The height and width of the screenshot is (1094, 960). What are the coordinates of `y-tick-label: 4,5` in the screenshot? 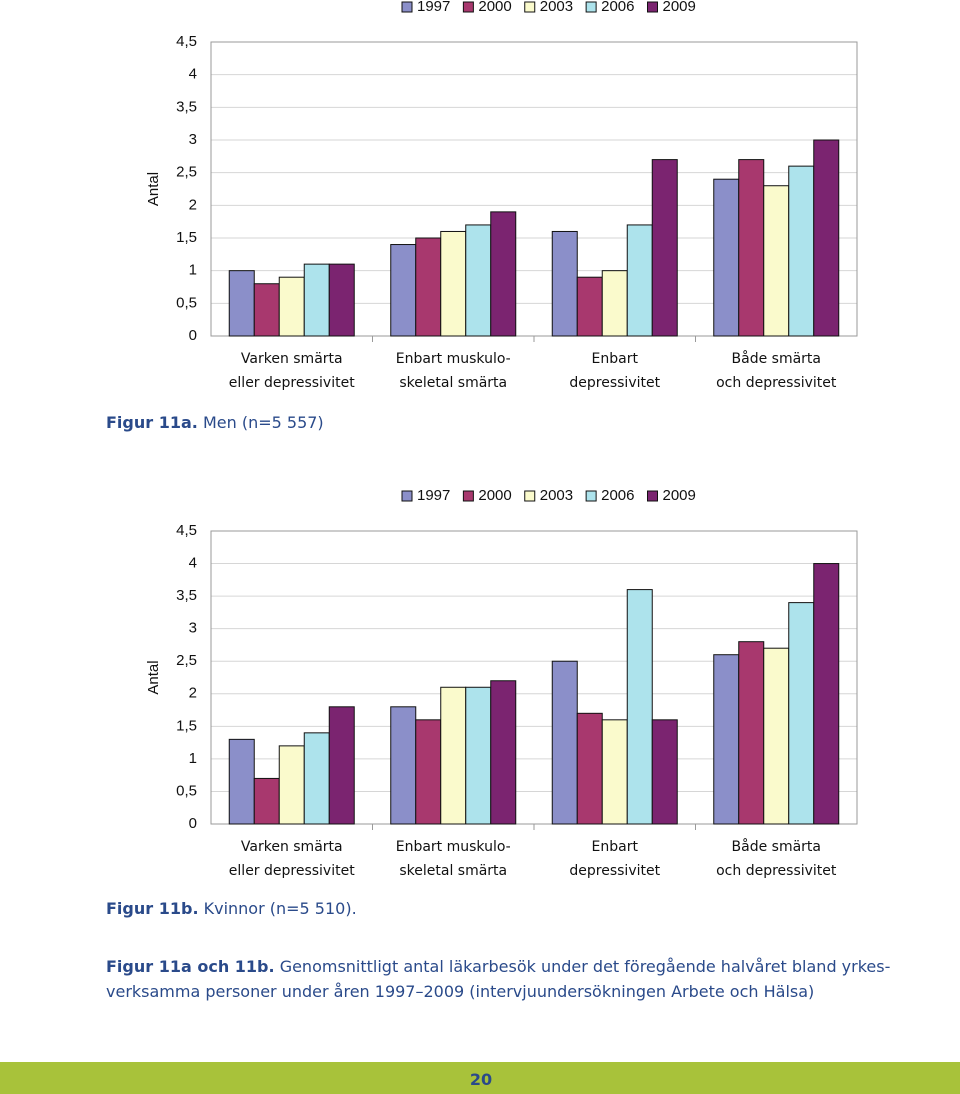 It's located at (186, 530).